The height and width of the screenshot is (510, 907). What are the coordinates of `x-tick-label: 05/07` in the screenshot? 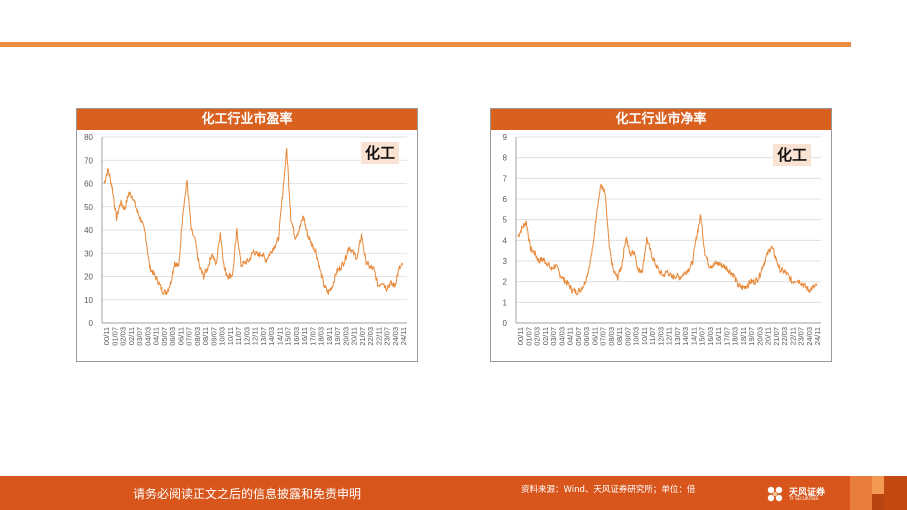 It's located at (164, 336).